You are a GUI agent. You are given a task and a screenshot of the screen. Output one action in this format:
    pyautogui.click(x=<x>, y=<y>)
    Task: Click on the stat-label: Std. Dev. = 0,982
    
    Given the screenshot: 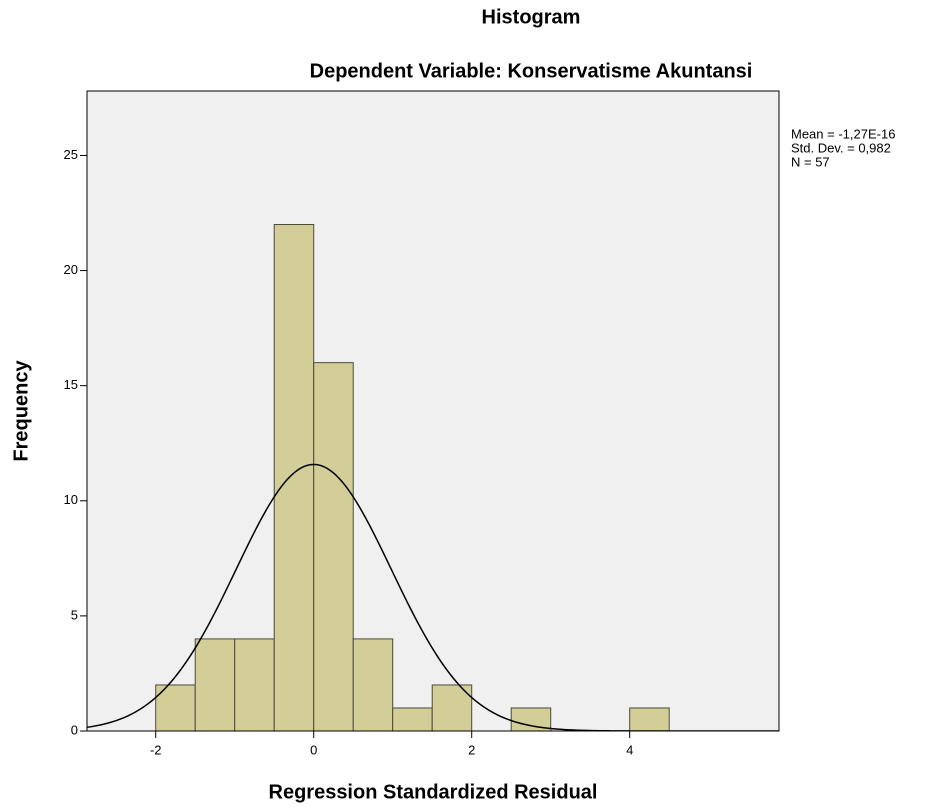 What is the action you would take?
    pyautogui.click(x=841, y=147)
    